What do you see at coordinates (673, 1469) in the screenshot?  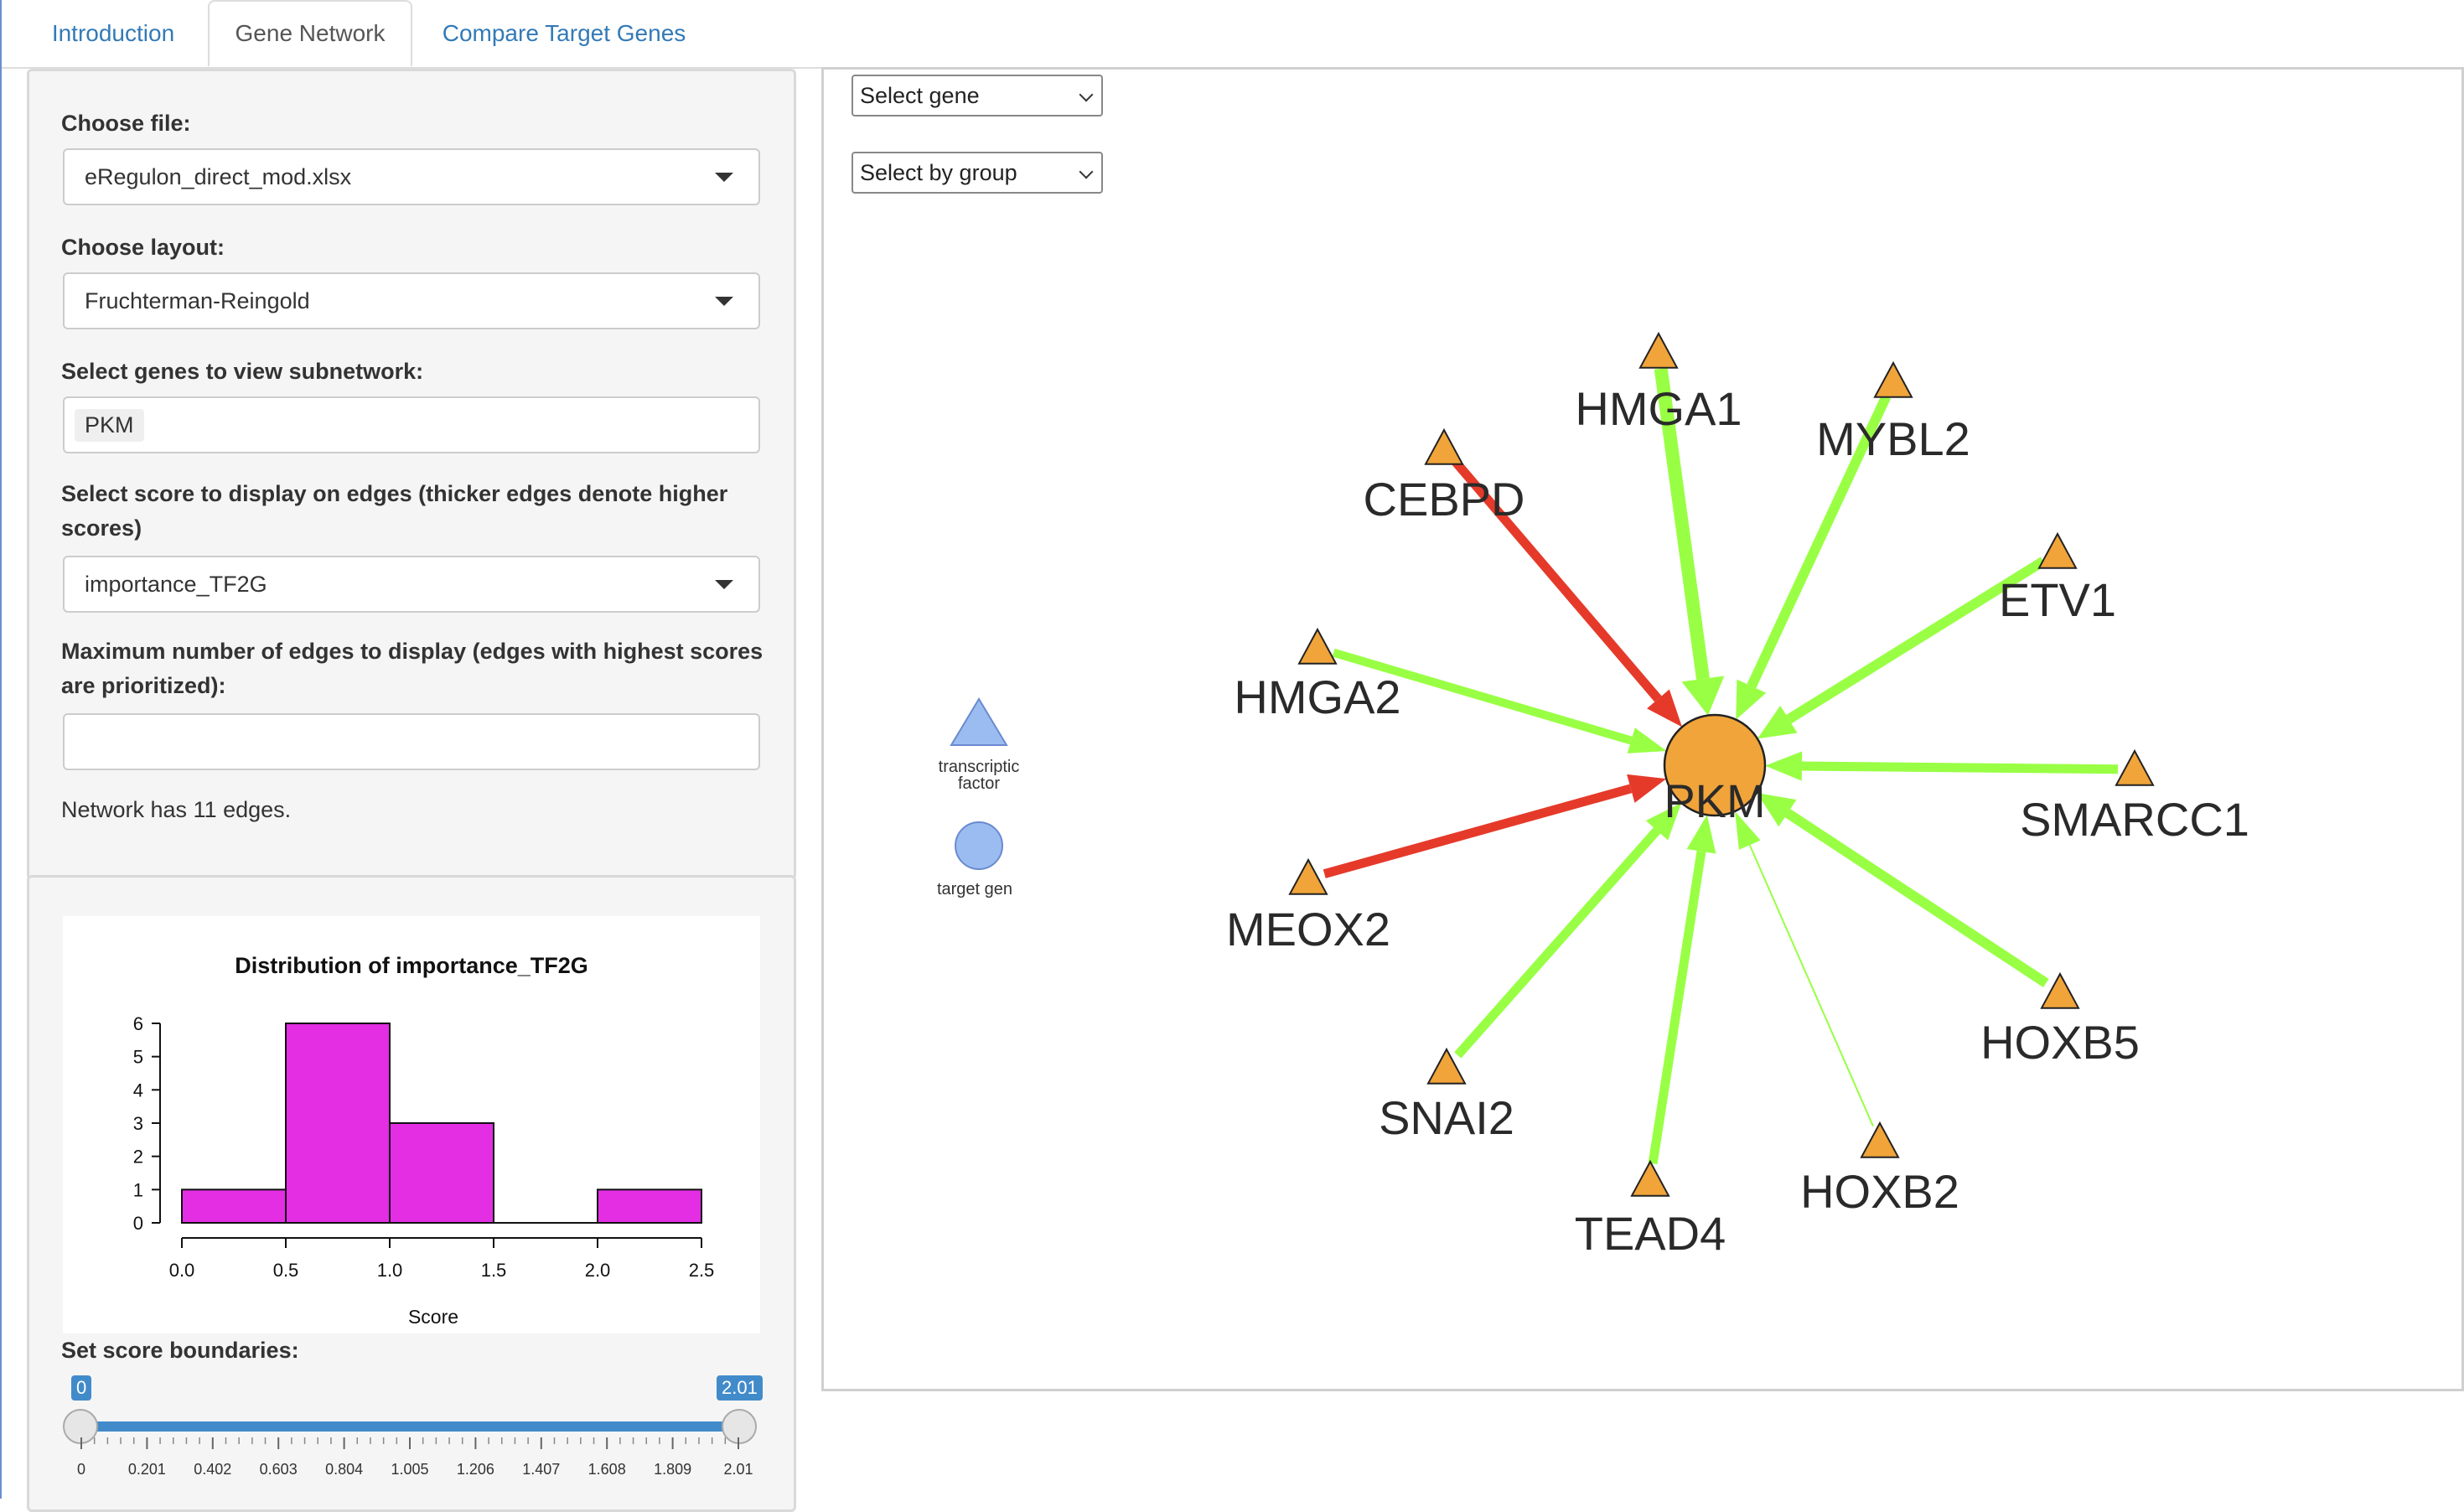 I see `slider-tick-label: 1.809` at bounding box center [673, 1469].